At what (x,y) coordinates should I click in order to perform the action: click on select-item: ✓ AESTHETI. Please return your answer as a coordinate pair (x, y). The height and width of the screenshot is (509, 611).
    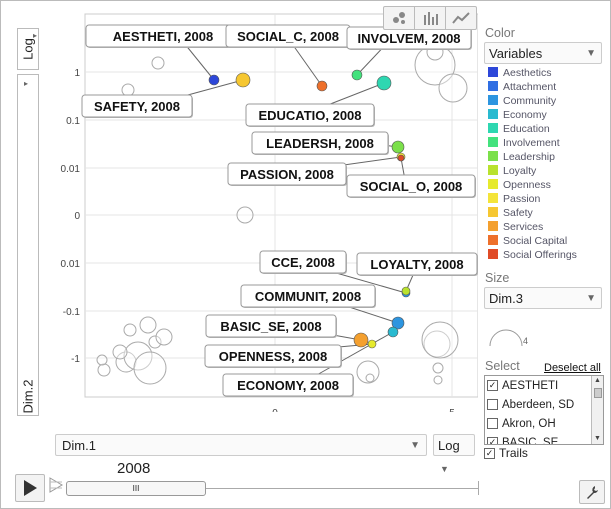
    Looking at the image, I should click on (545, 385).